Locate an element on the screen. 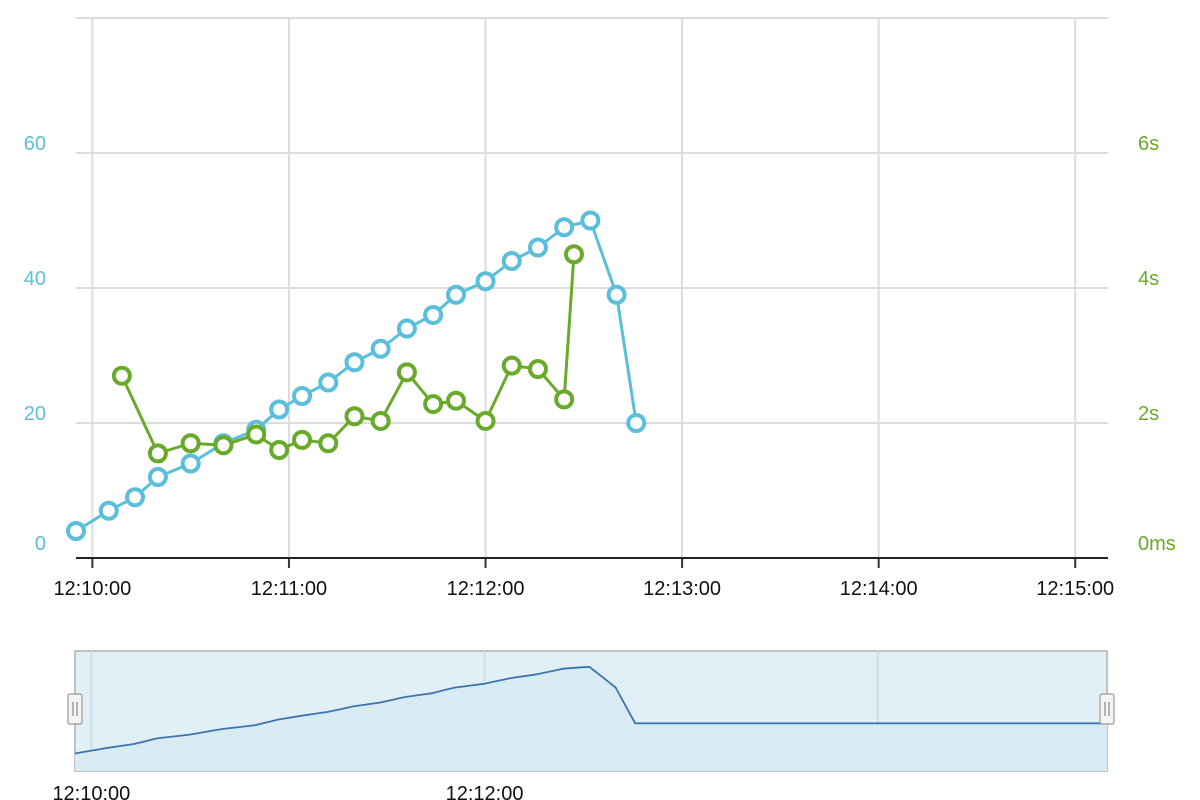 The width and height of the screenshot is (1200, 800). x-tick-label: 12:10:00 is located at coordinates (92, 589).